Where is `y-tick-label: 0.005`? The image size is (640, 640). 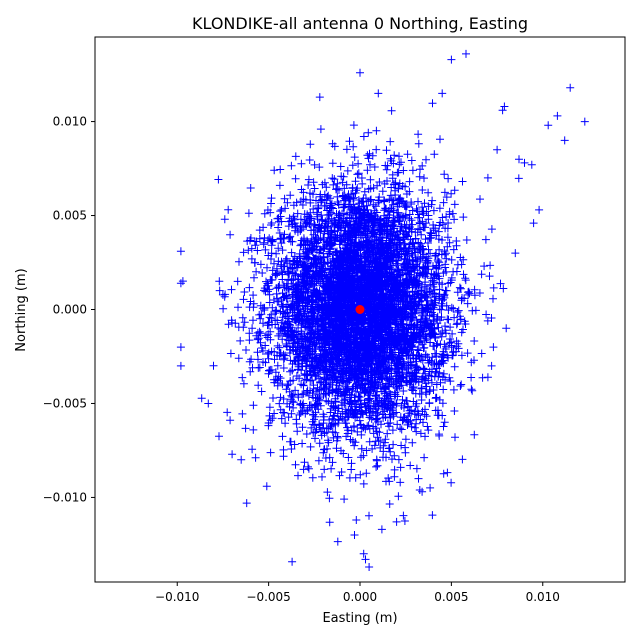 y-tick-label: 0.005 is located at coordinates (70, 216).